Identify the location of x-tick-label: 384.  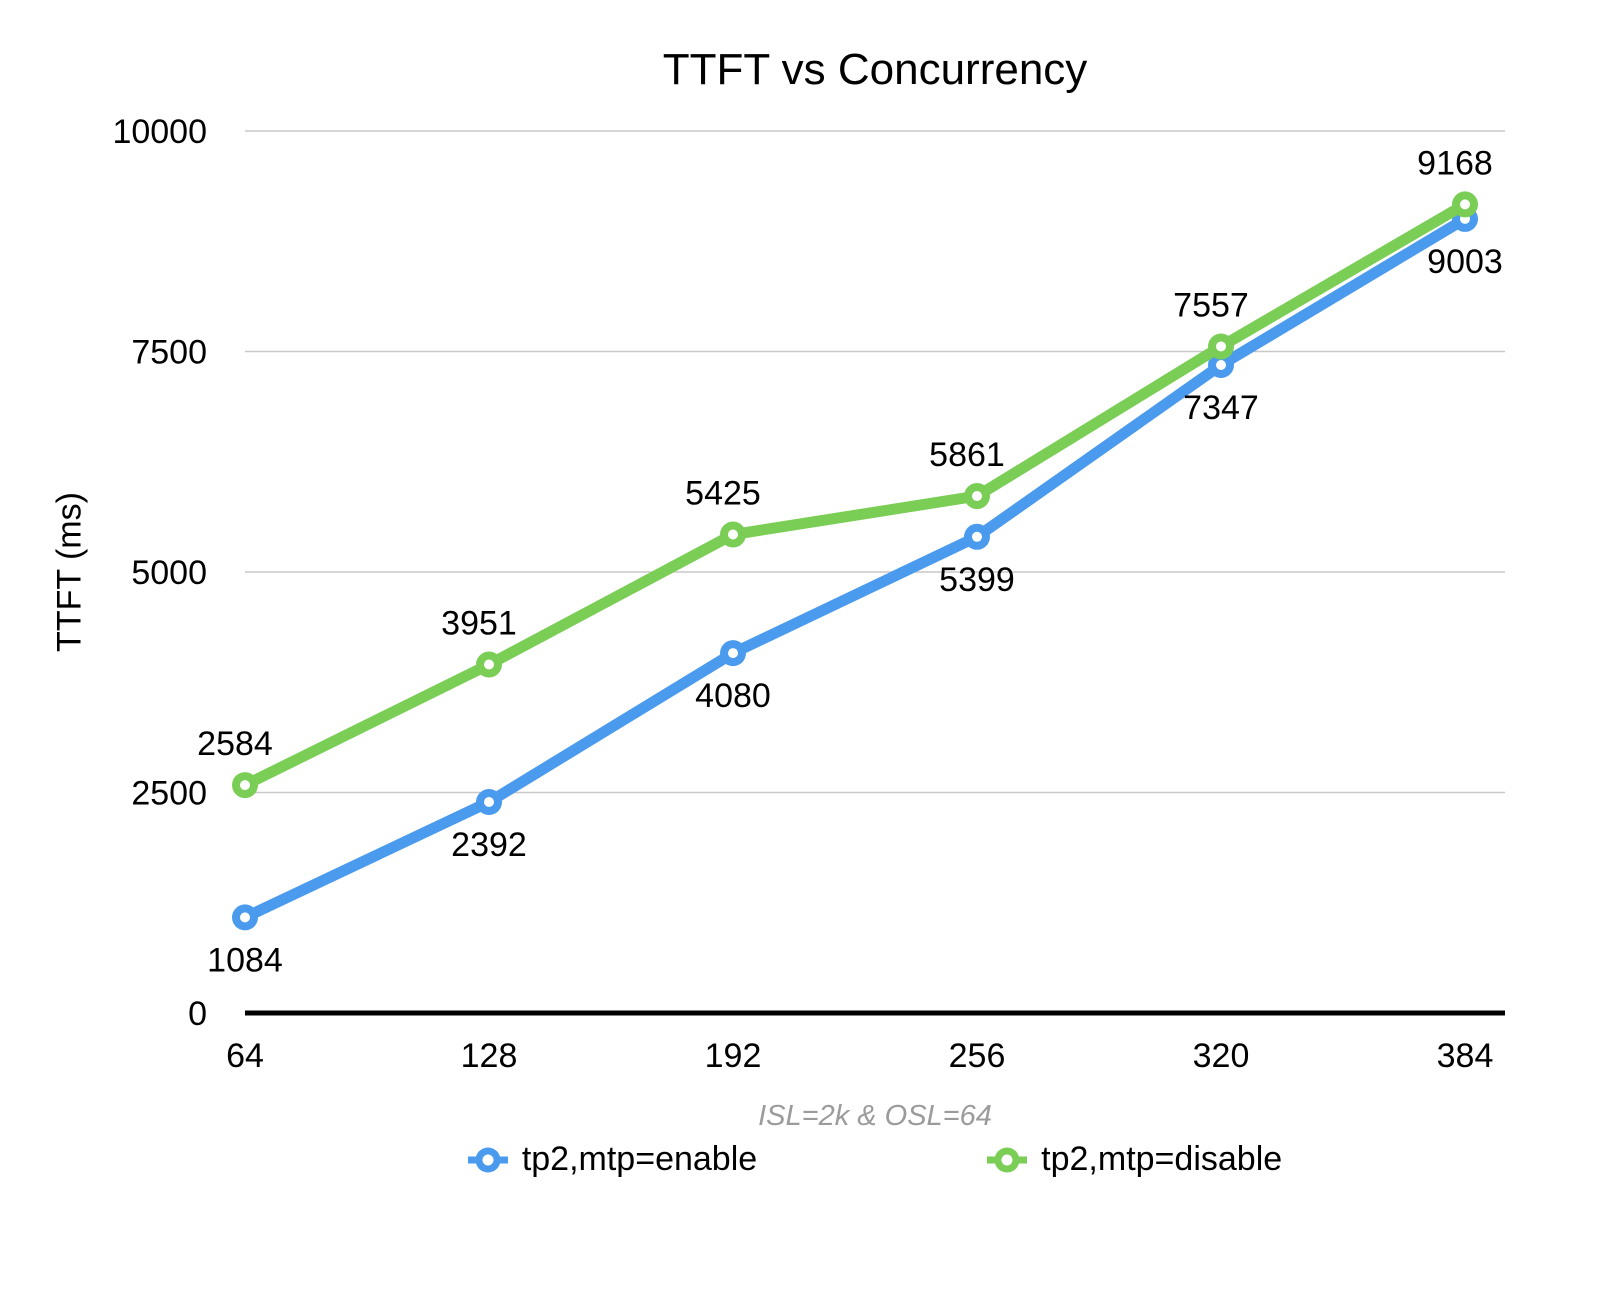
(1465, 1056).